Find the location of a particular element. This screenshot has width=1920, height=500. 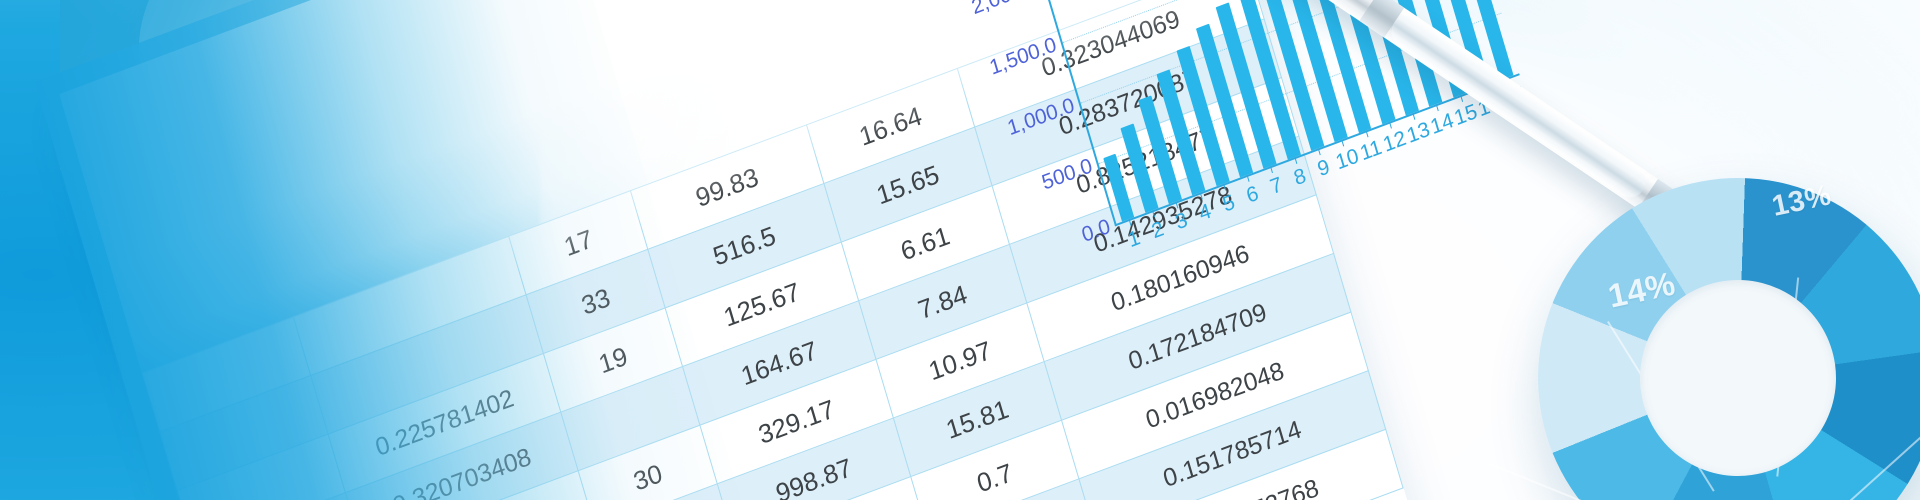

x-axis-tick-label: 1 is located at coordinates (1134, 239).